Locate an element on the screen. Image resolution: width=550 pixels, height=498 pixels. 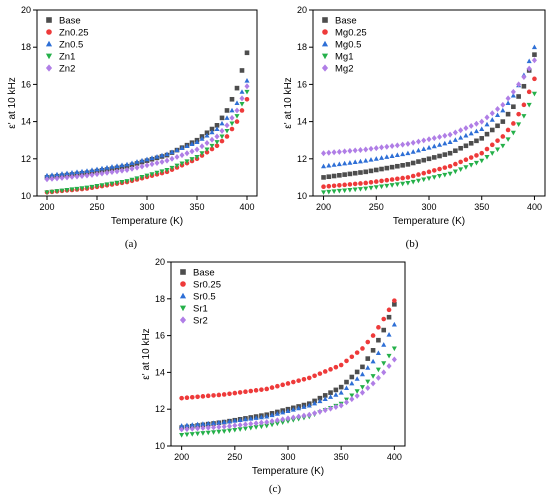
legend-label: Zn0.5 is located at coordinates (71, 45).